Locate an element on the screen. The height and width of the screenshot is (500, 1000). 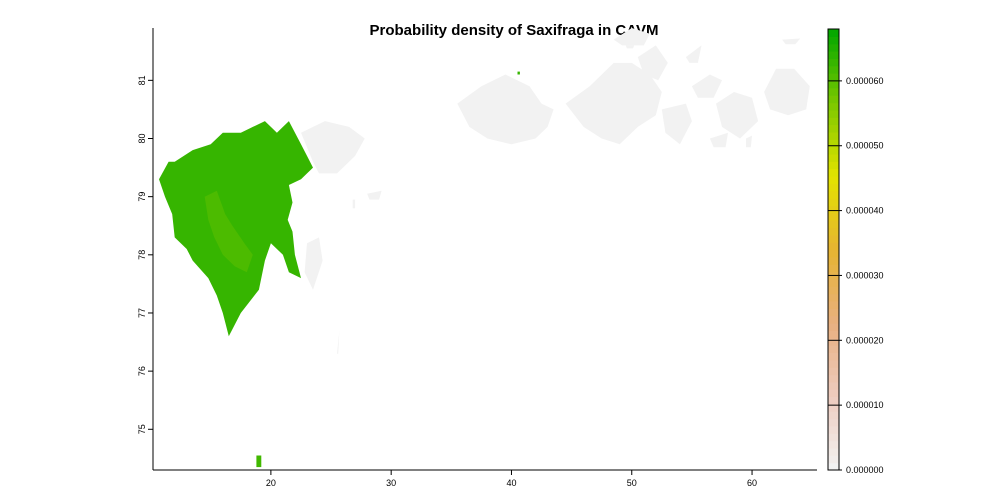
chart-title: Probability density of Saxifraga in CAVM is located at coordinates (514, 30).